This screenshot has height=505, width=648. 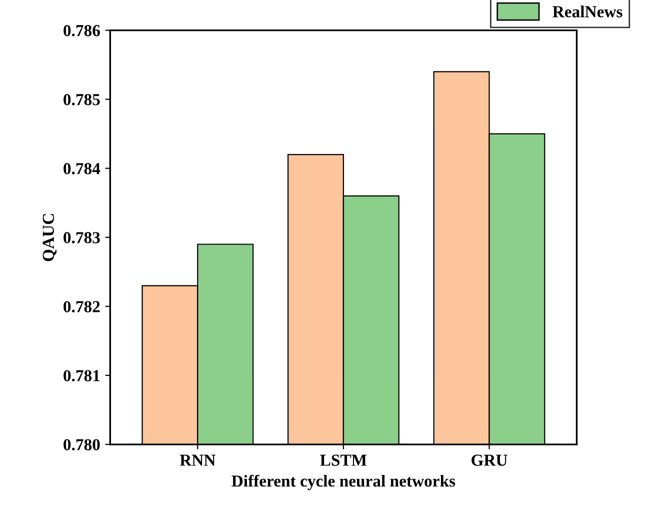 What do you see at coordinates (82, 168) in the screenshot?
I see `y-tick-label: 0.784` at bounding box center [82, 168].